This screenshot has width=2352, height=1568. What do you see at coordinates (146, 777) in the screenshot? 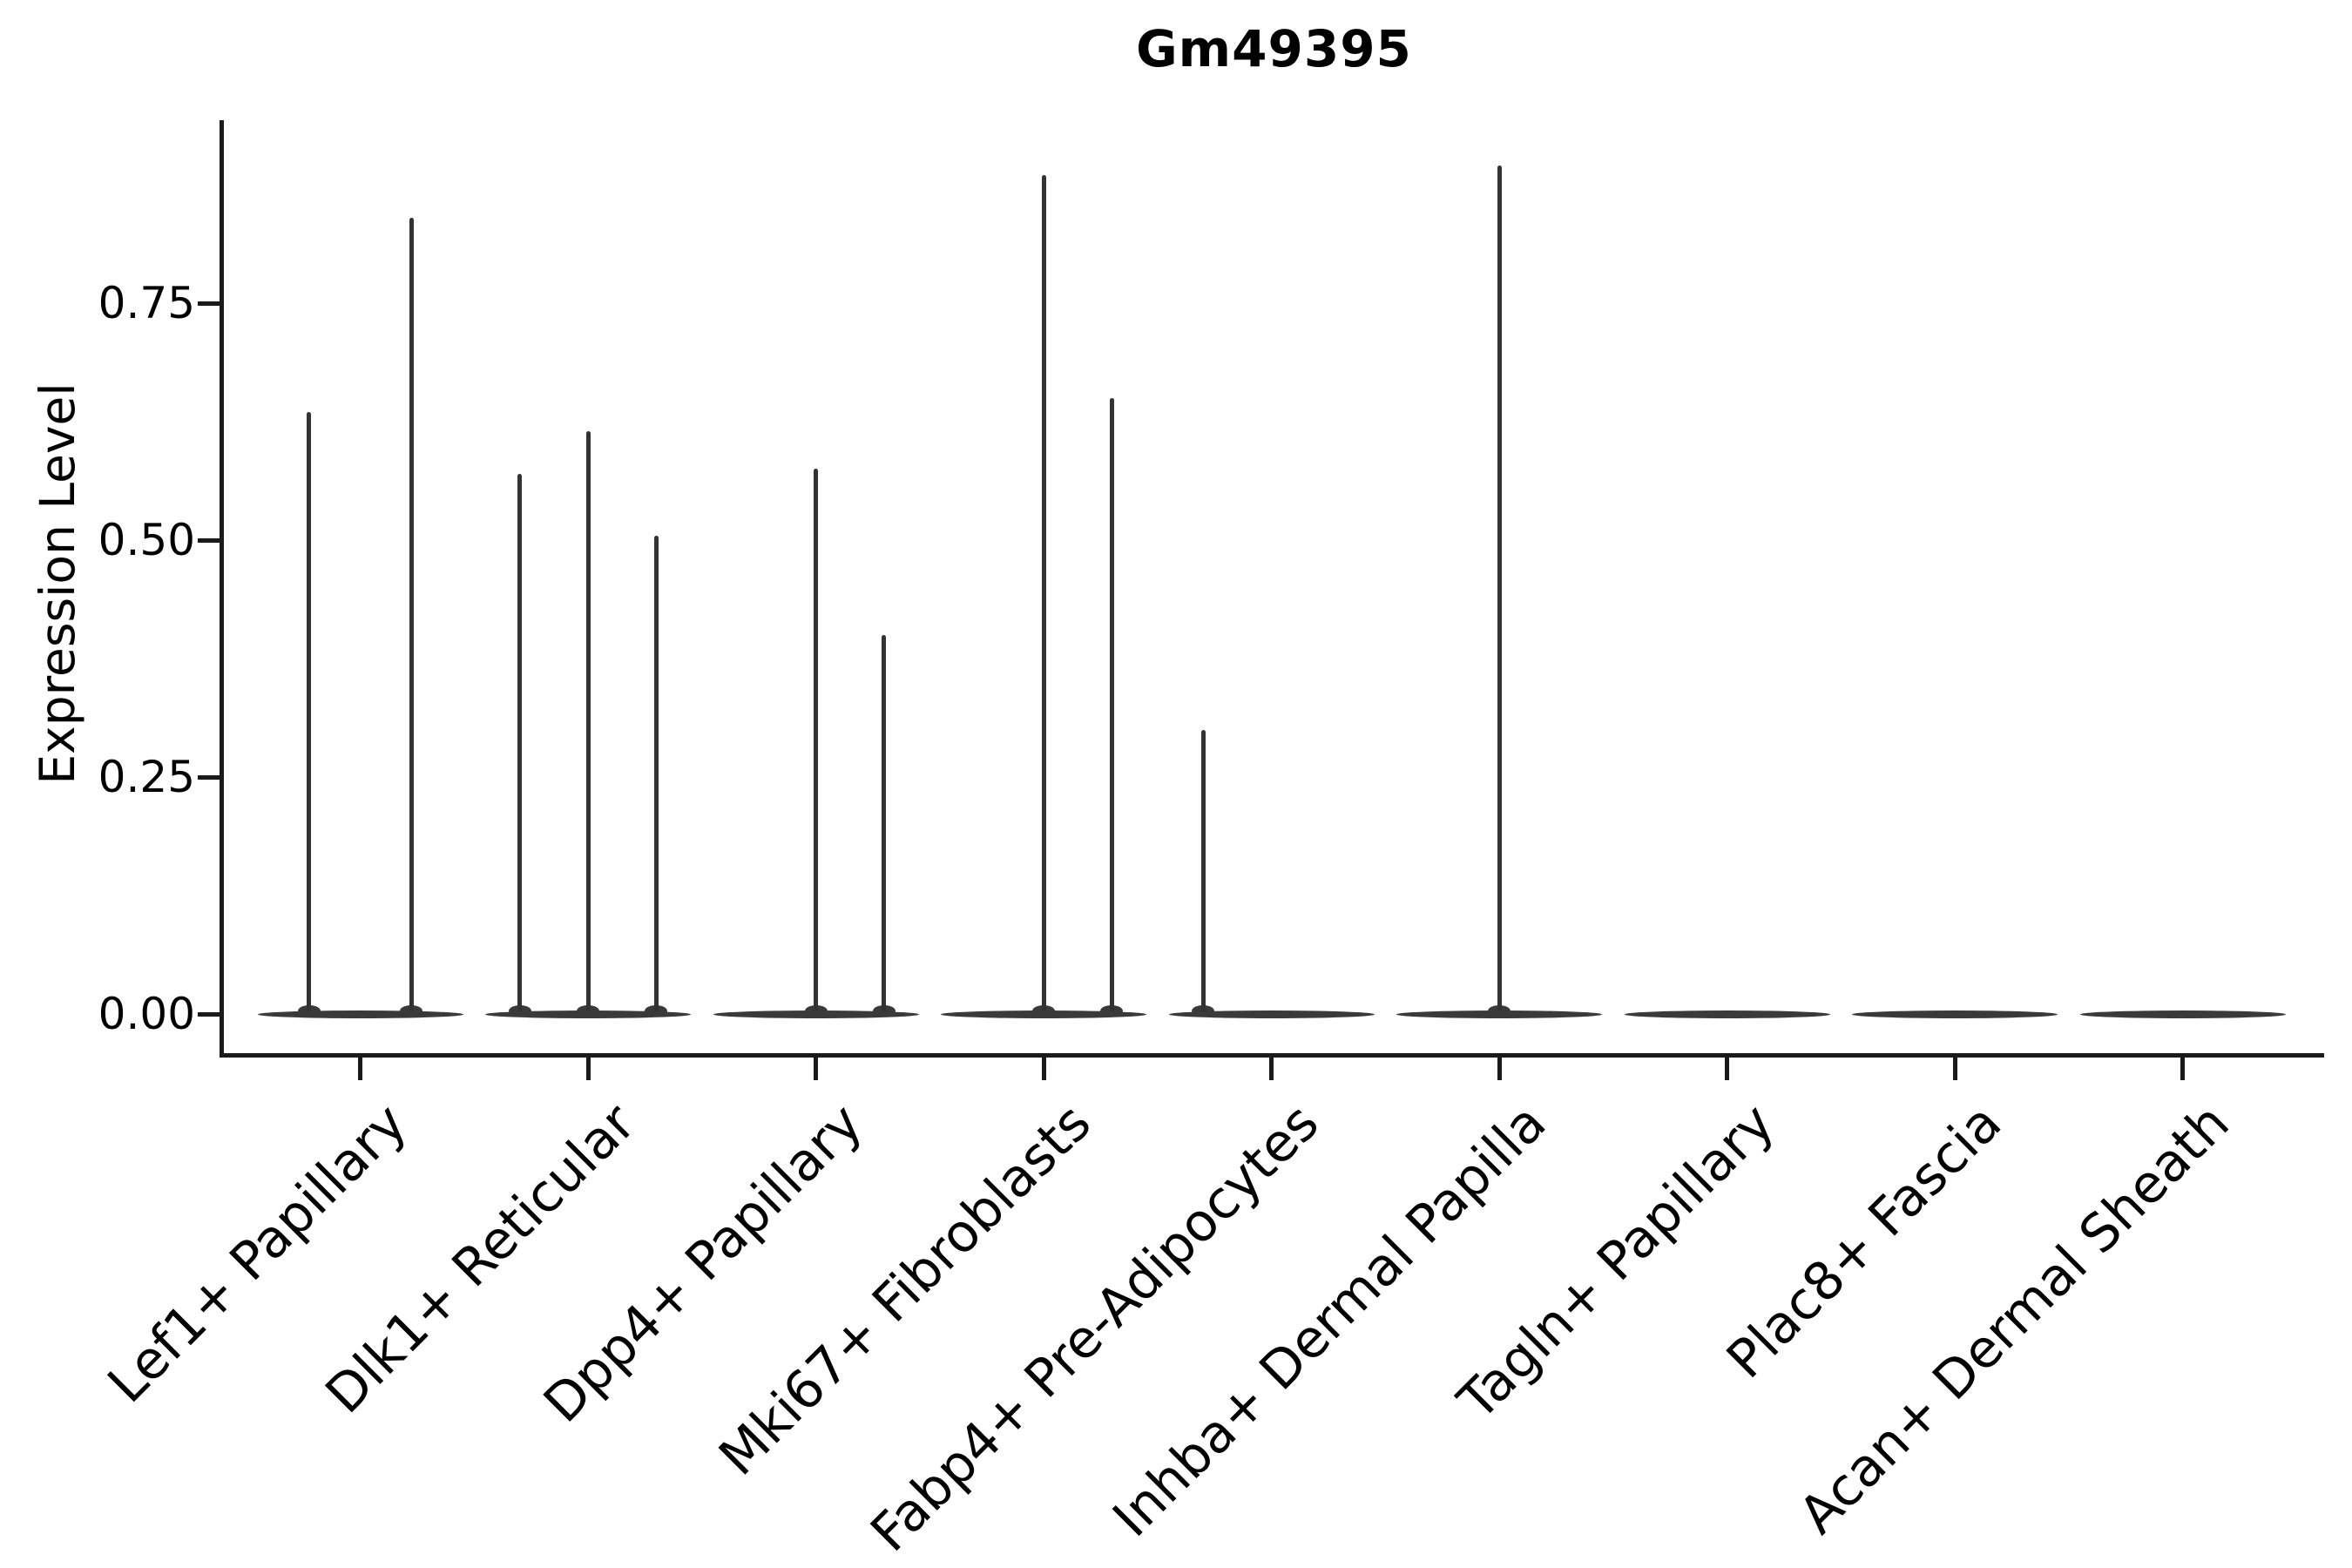
I see `y-tick-label: 0.25` at bounding box center [146, 777].